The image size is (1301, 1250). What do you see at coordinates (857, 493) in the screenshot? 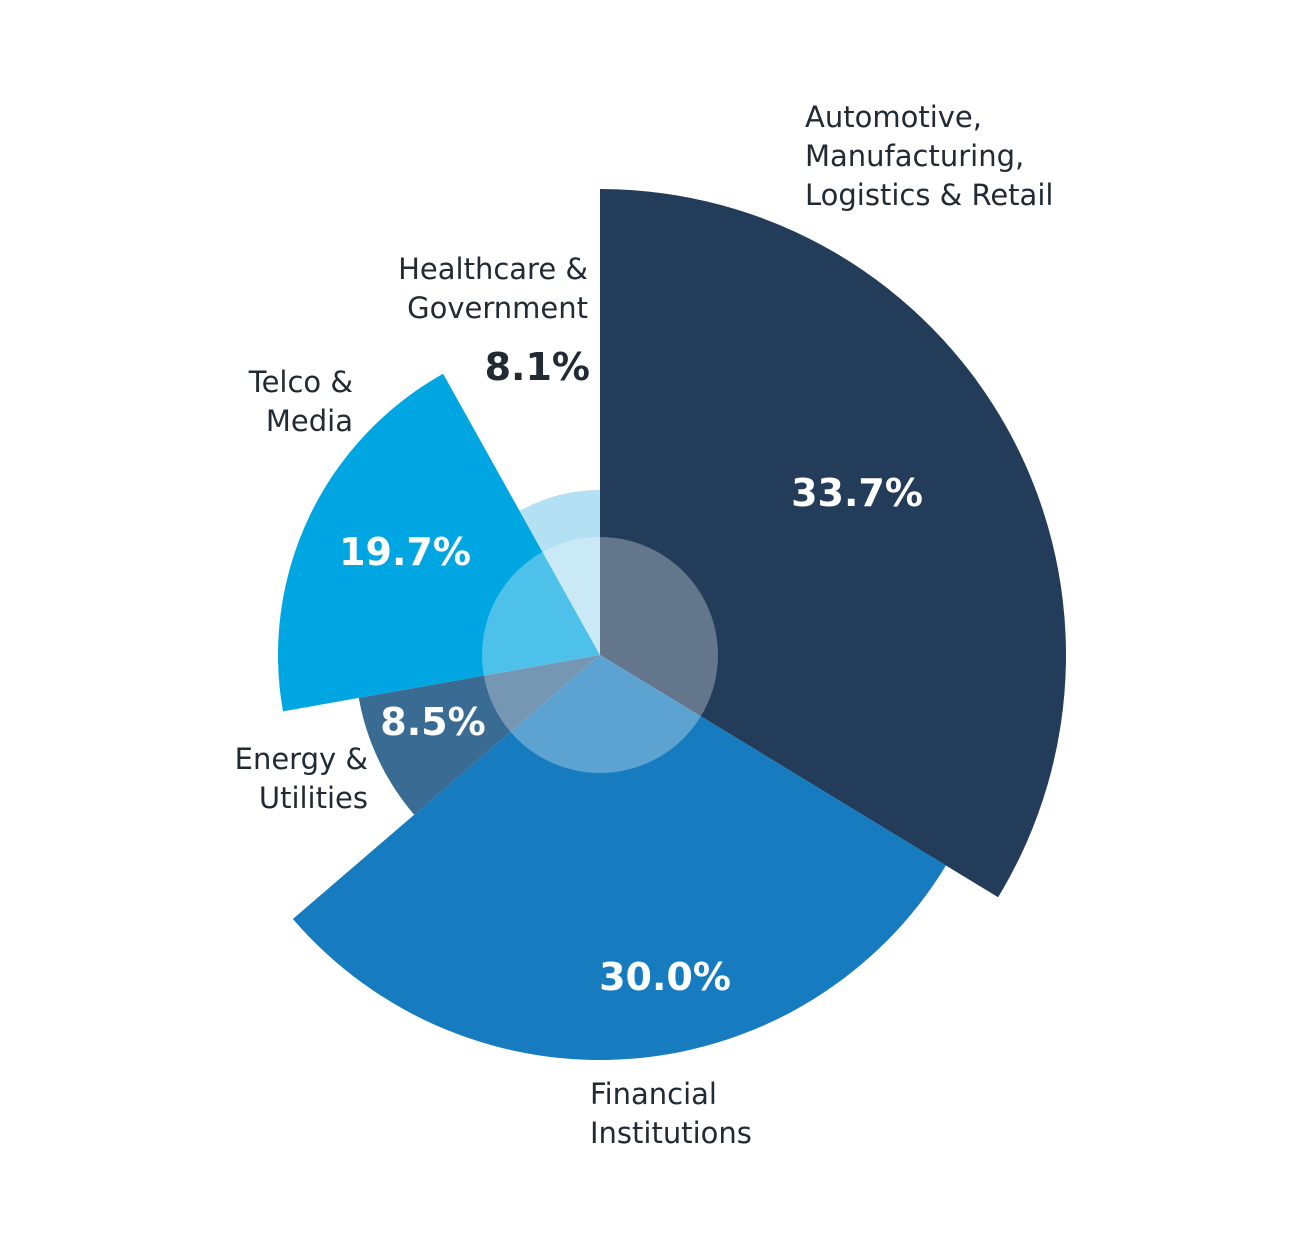
I see `value-label: 33.7%` at bounding box center [857, 493].